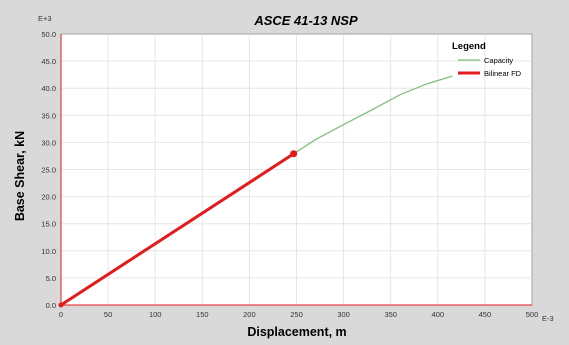  Describe the element at coordinates (503, 73) in the screenshot. I see `legend-label: Bilinear FD` at that location.